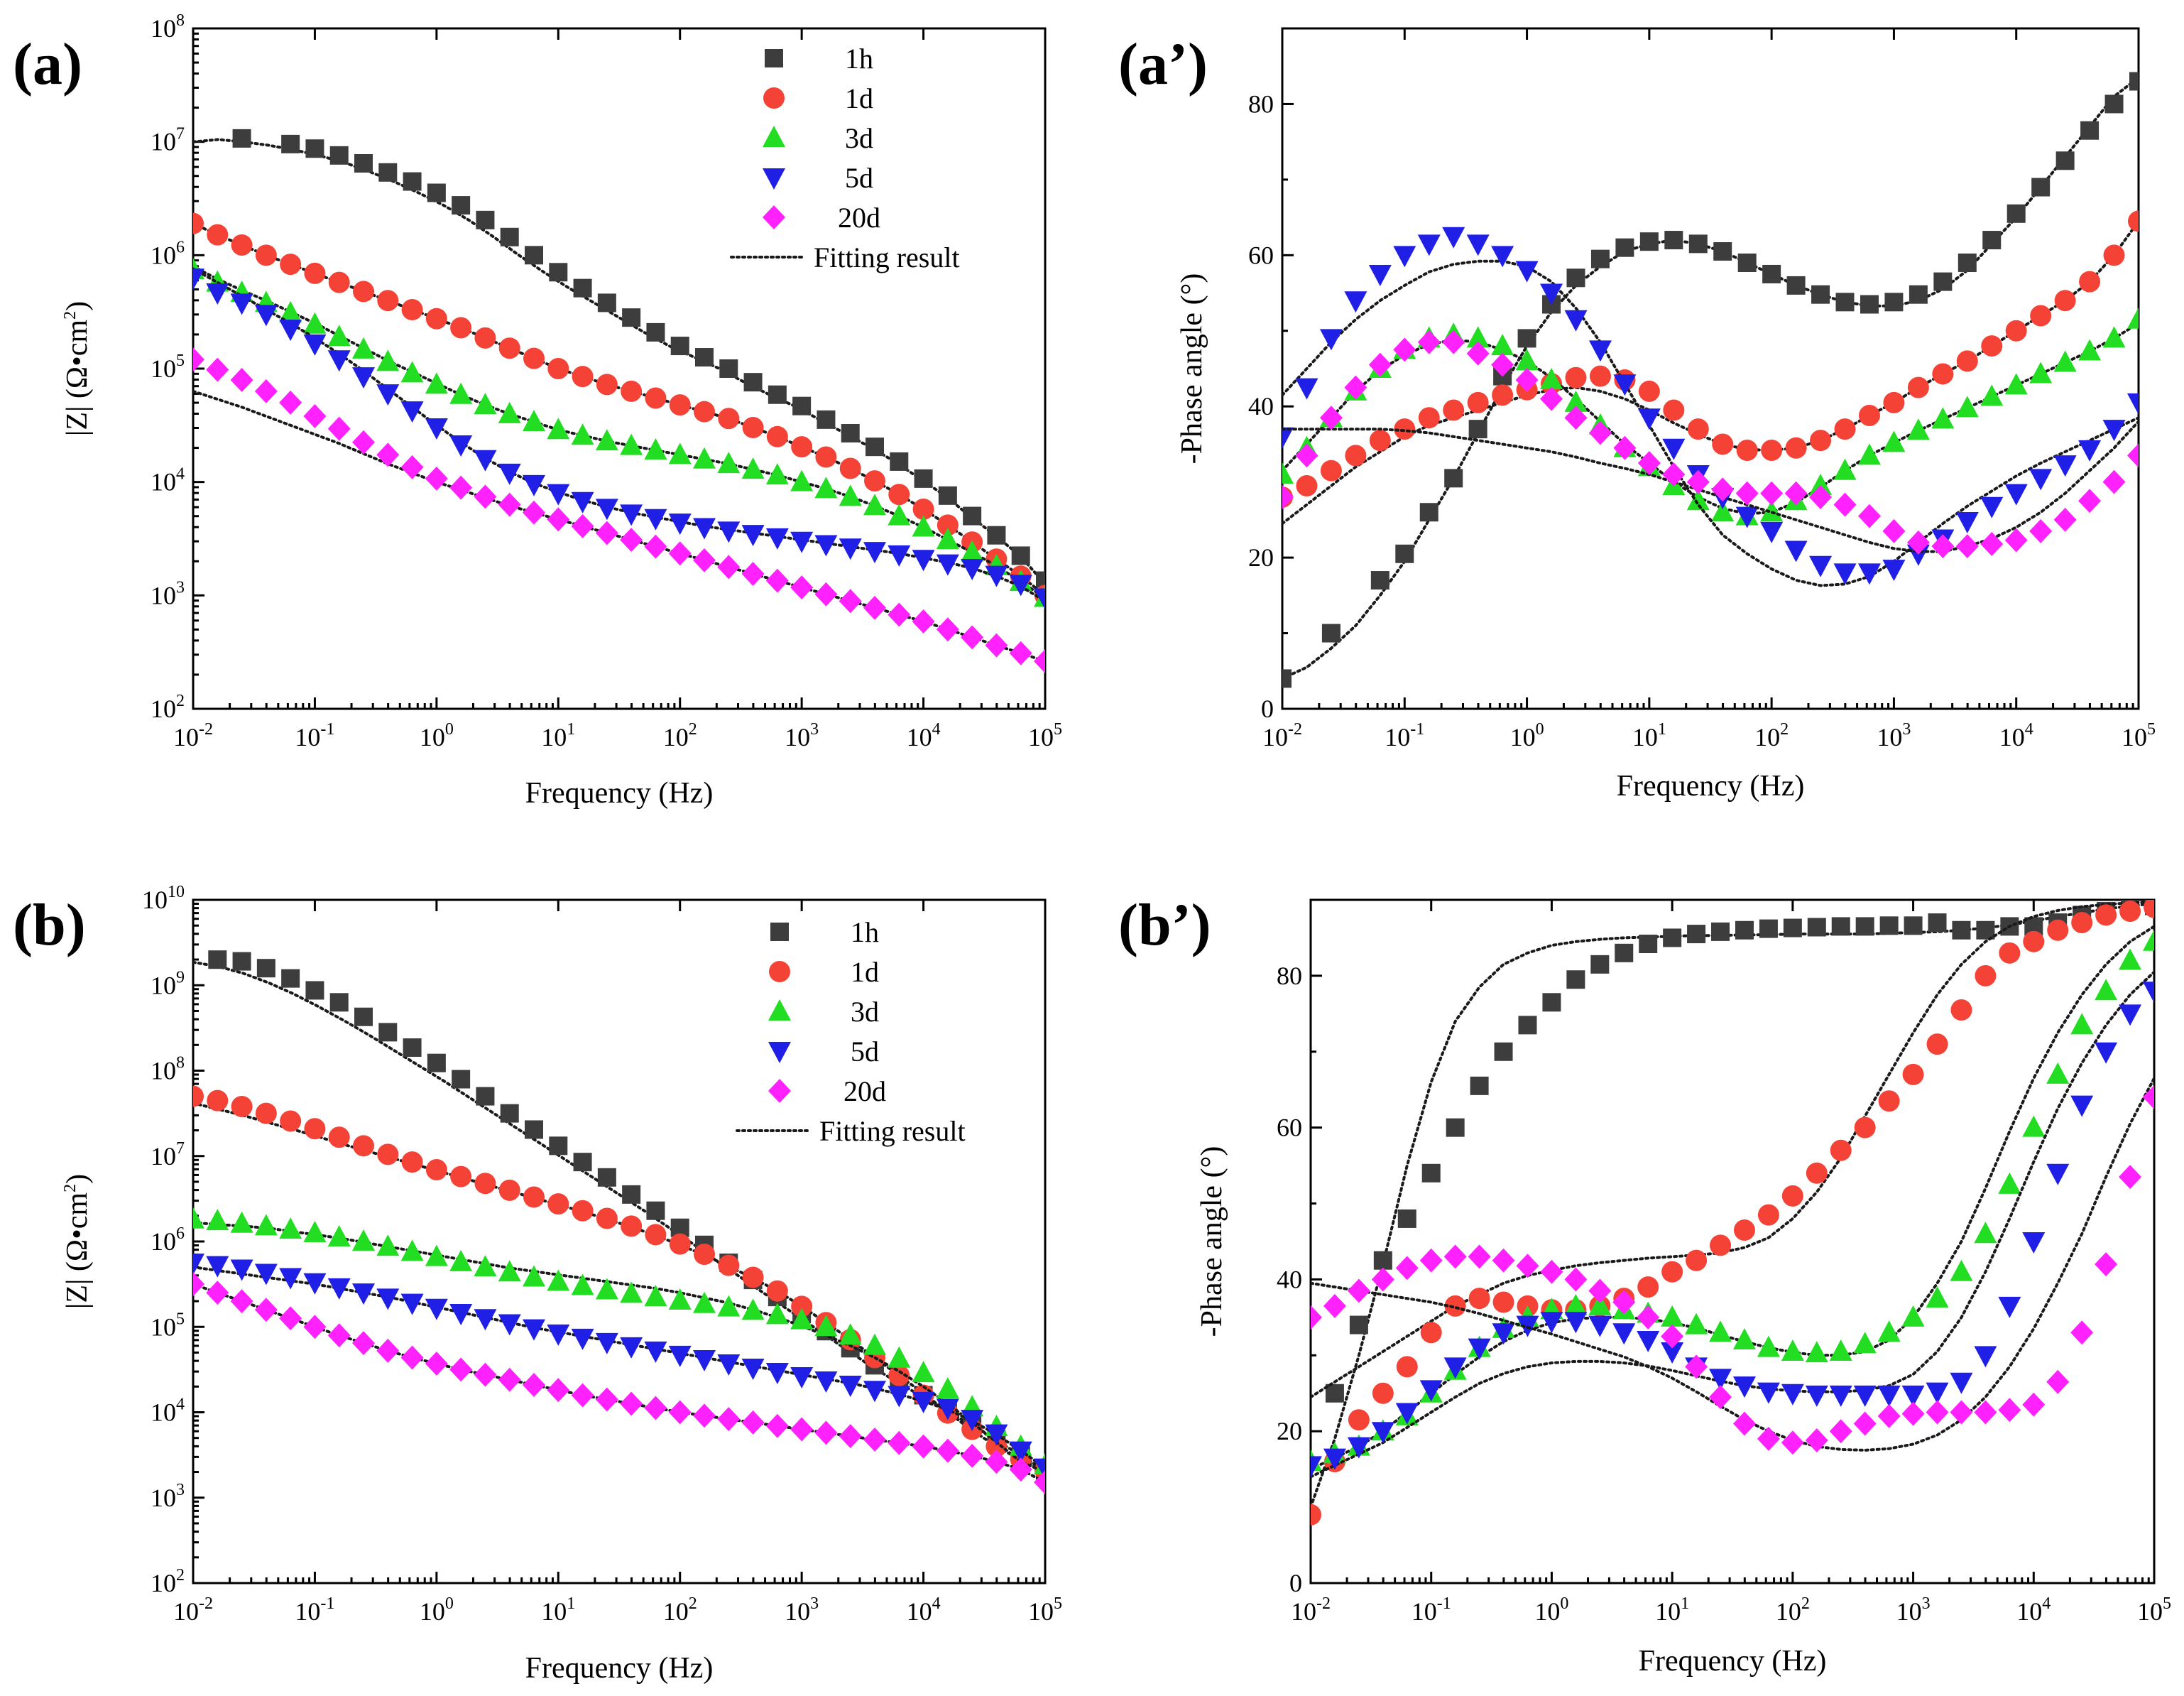 This screenshot has height=1696, width=2184. What do you see at coordinates (802, 735) in the screenshot?
I see `x-tick-label: 10³` at bounding box center [802, 735].